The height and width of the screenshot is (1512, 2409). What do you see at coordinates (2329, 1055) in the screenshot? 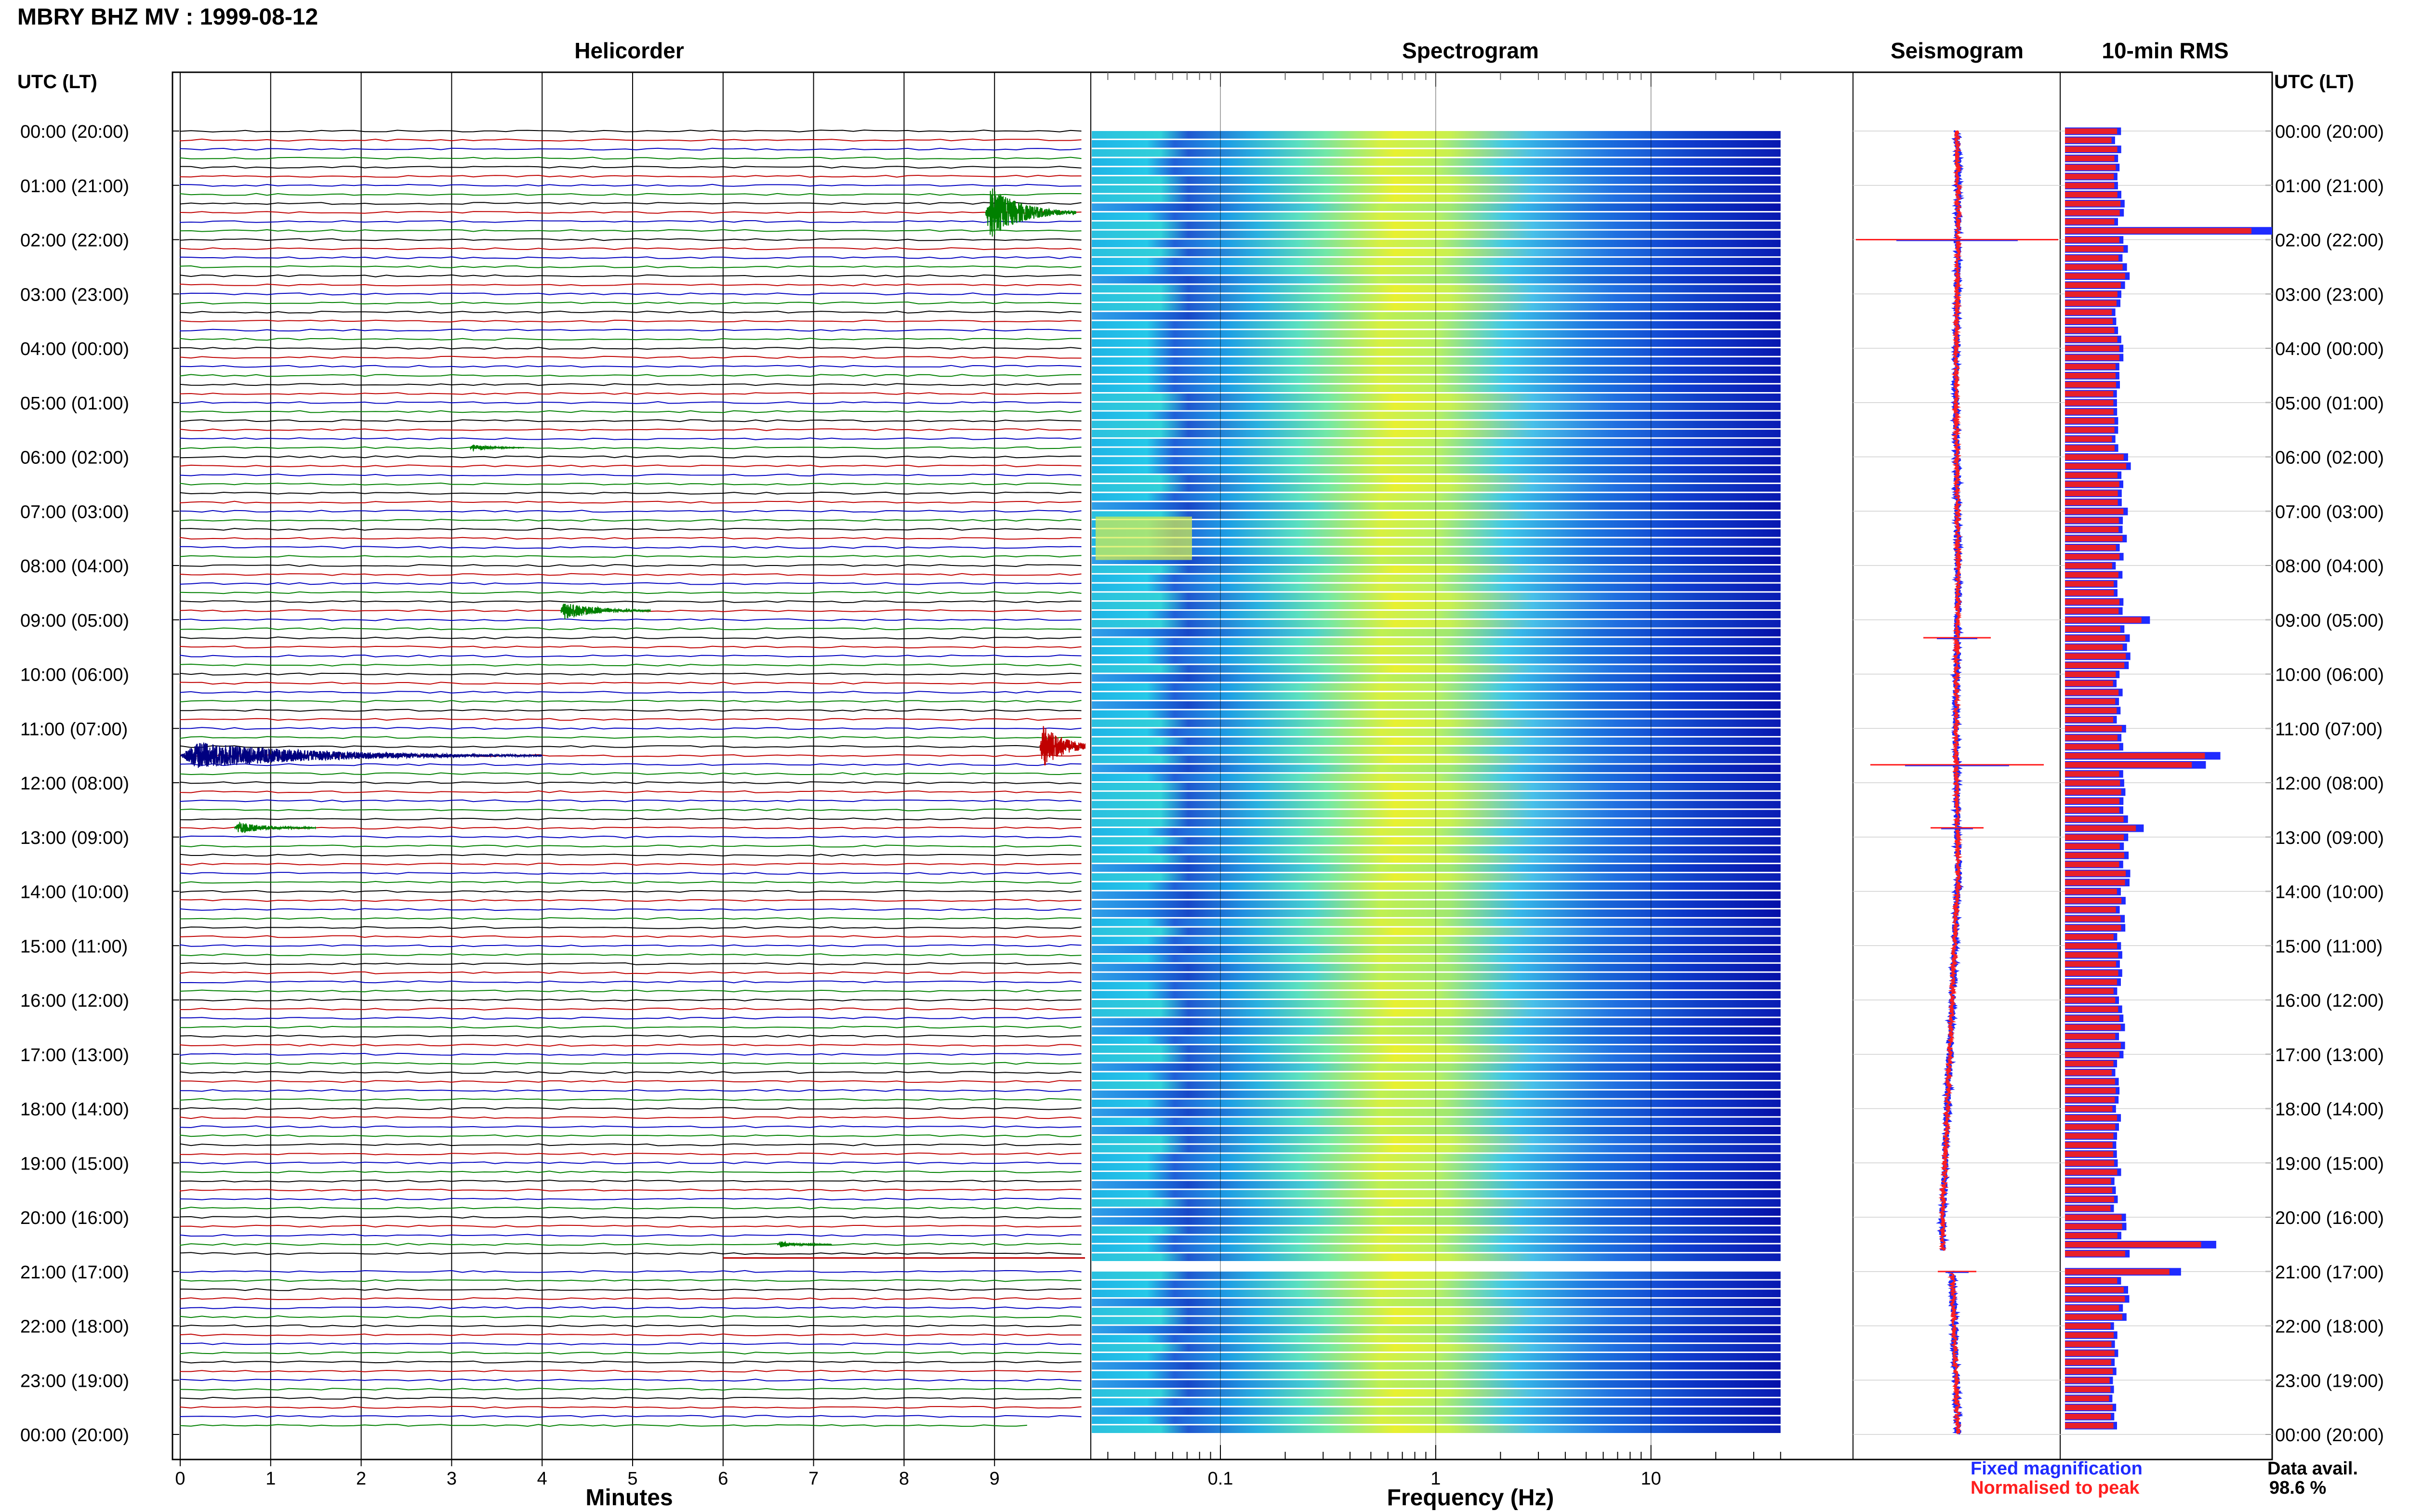
I see `time-tick-label-right: 17:00 (13:00)` at bounding box center [2329, 1055].